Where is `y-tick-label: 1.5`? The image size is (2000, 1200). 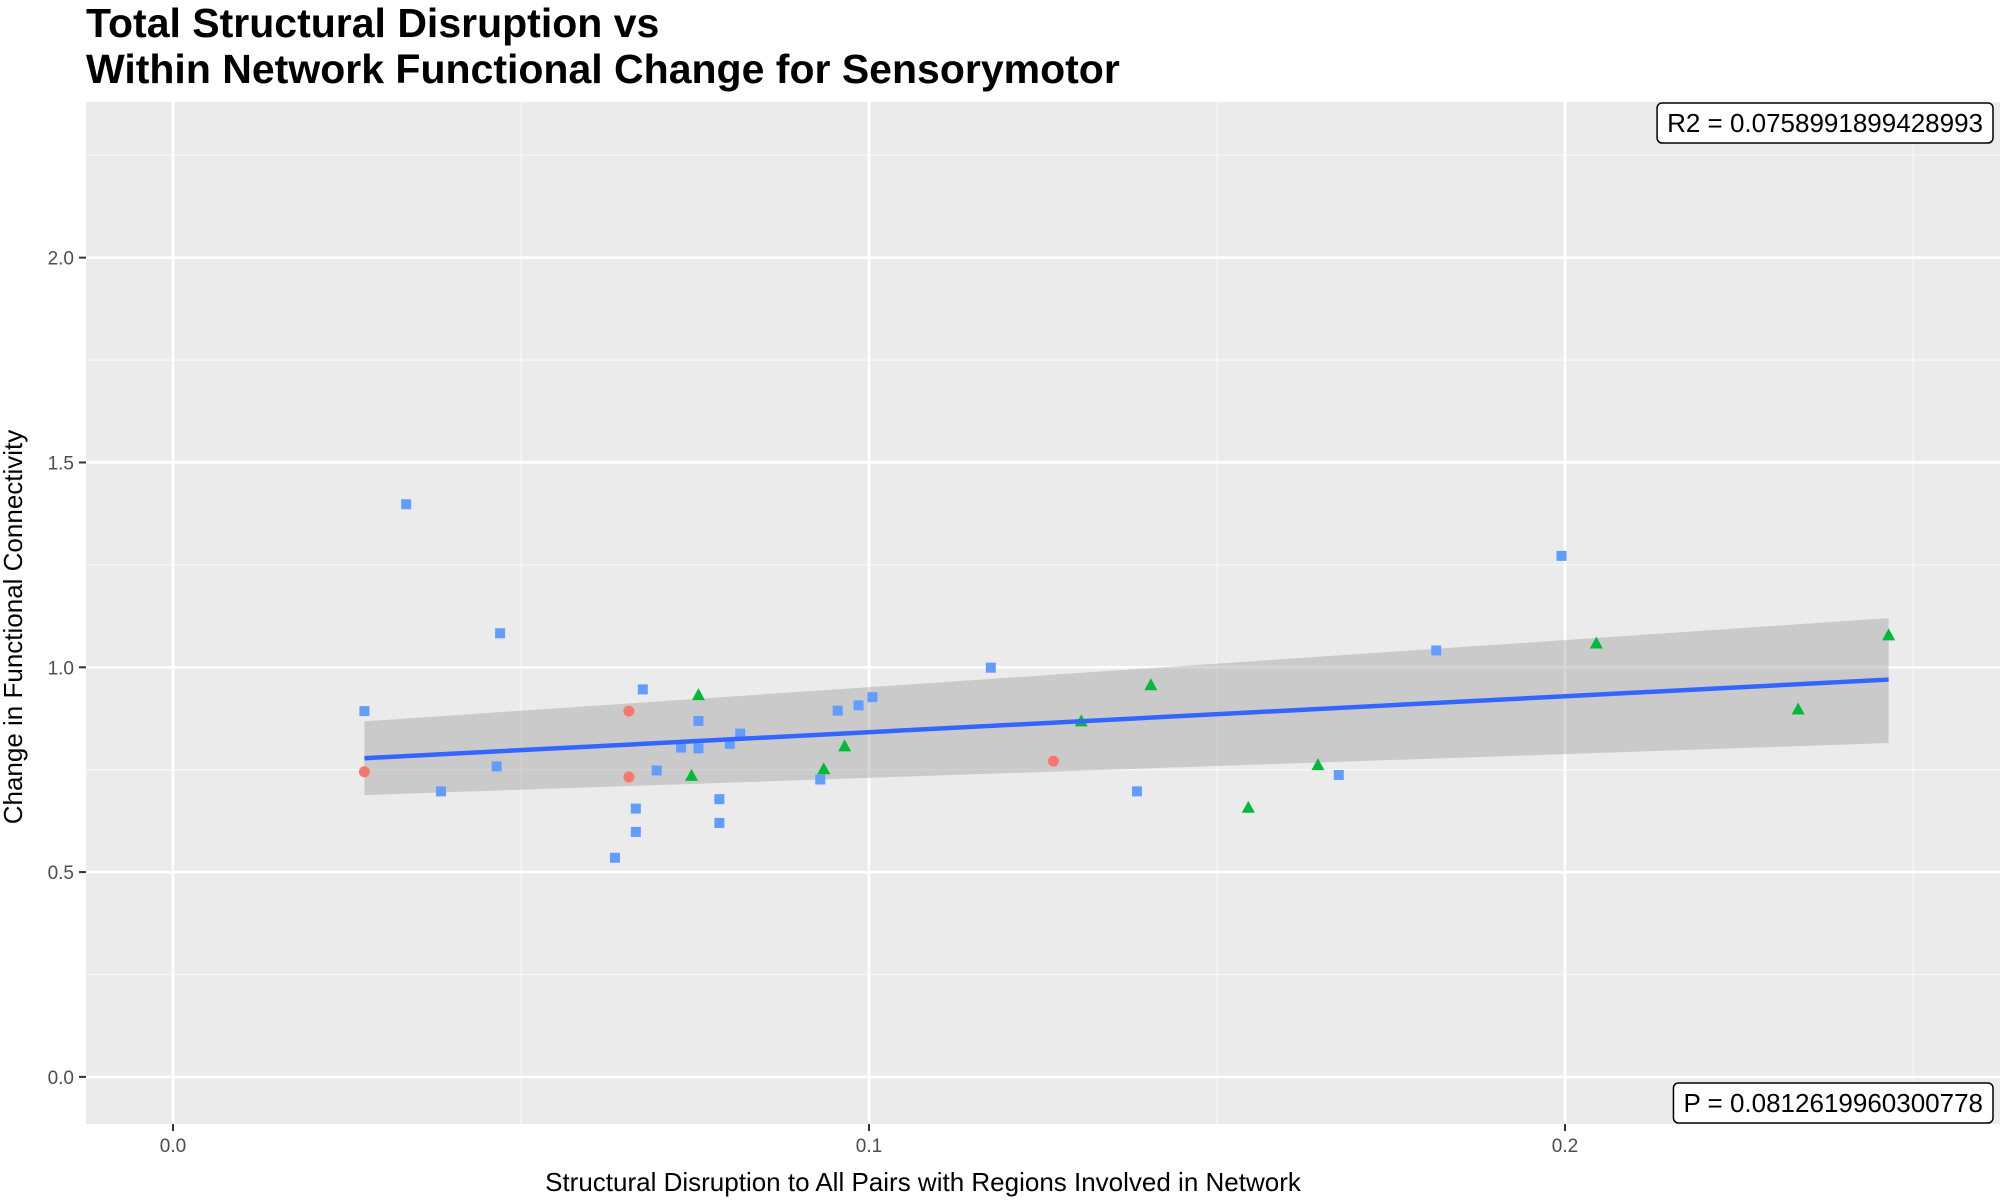
y-tick-label: 1.5 is located at coordinates (61, 463).